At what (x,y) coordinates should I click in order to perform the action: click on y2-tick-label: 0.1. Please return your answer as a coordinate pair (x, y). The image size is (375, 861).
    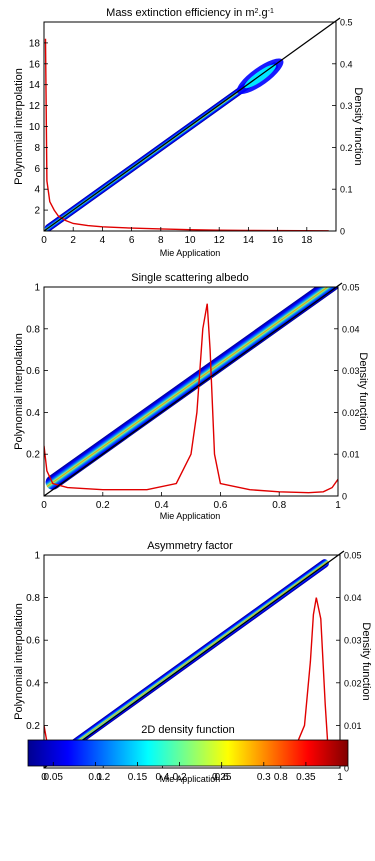
    Looking at the image, I should click on (346, 190).